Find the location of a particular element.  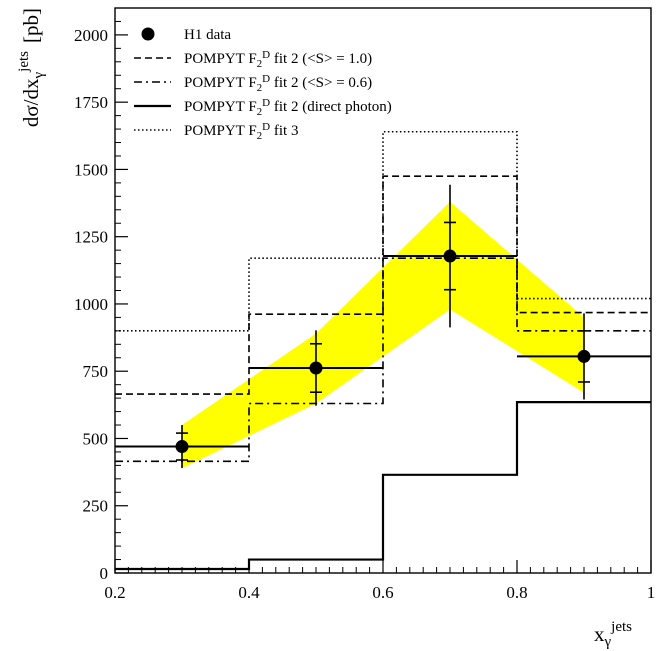

x-axis-title-main: x is located at coordinates (599, 634).